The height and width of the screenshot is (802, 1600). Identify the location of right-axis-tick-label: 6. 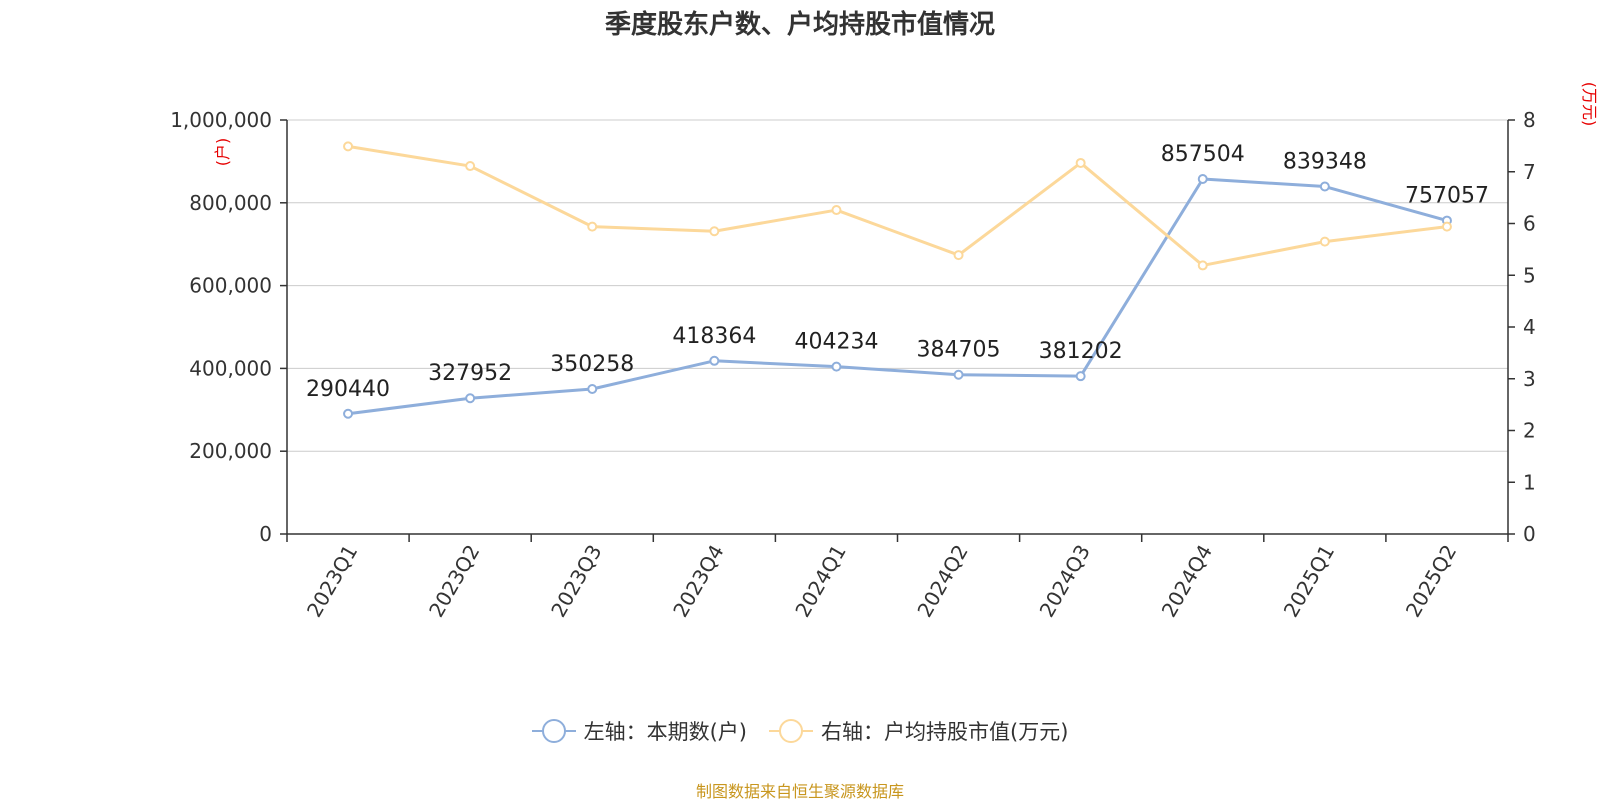
(1529, 224).